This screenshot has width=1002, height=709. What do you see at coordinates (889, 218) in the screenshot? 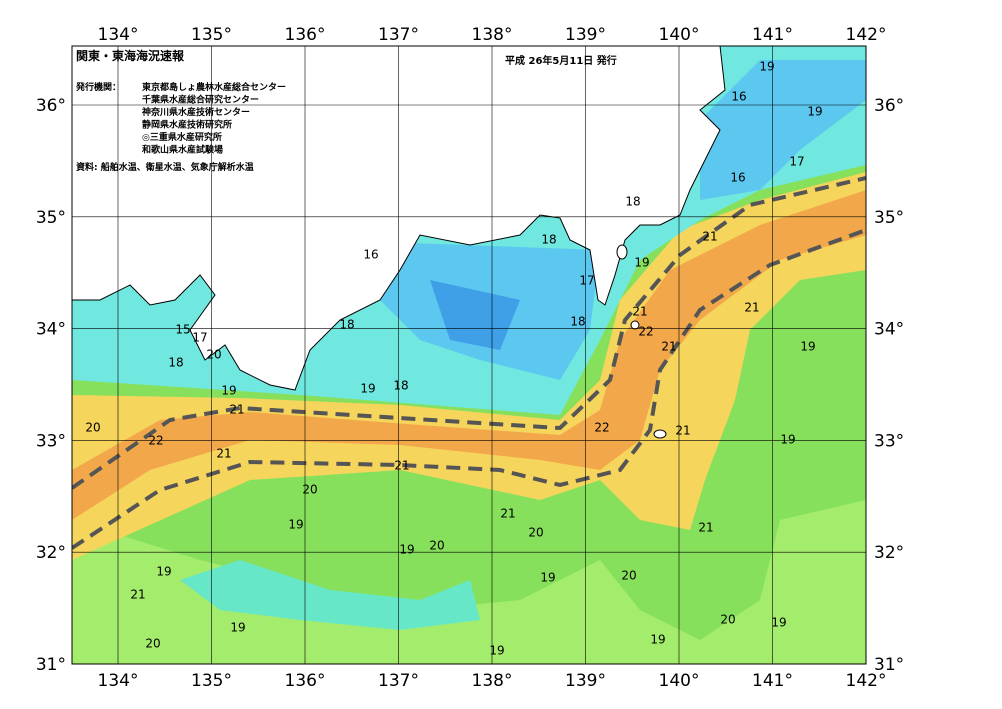
I see `latitude-label: 35°` at bounding box center [889, 218].